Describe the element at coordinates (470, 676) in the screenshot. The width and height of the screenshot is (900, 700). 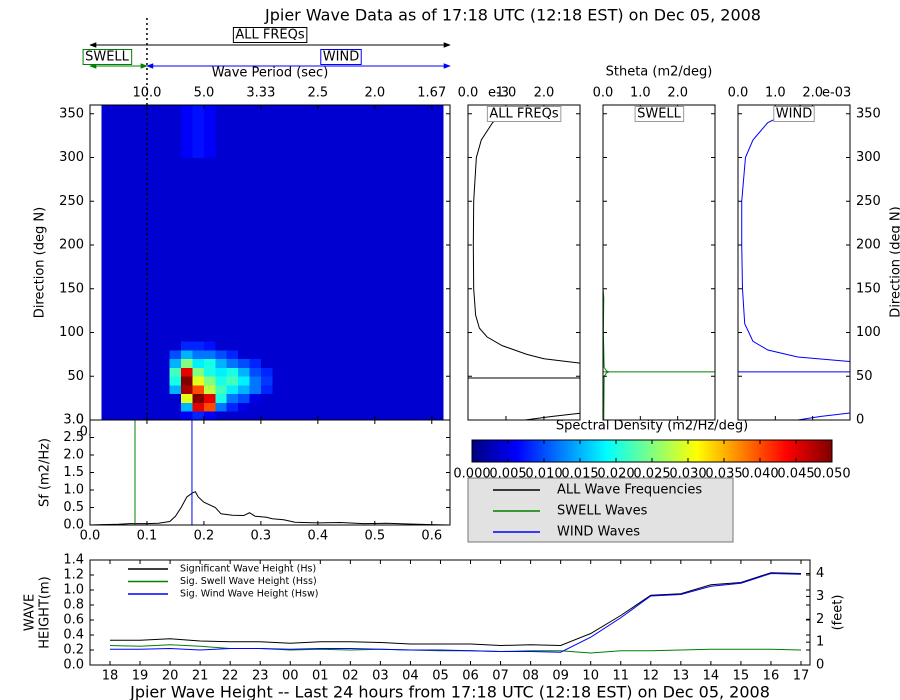
I see `x-tick-label: 06` at that location.